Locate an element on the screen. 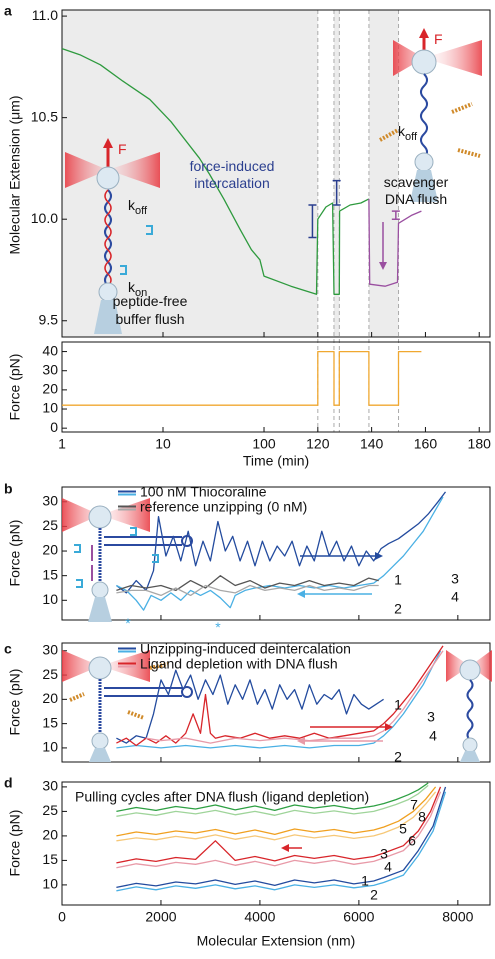 The width and height of the screenshot is (495, 959). annotation: scavenger is located at coordinates (416, 182).